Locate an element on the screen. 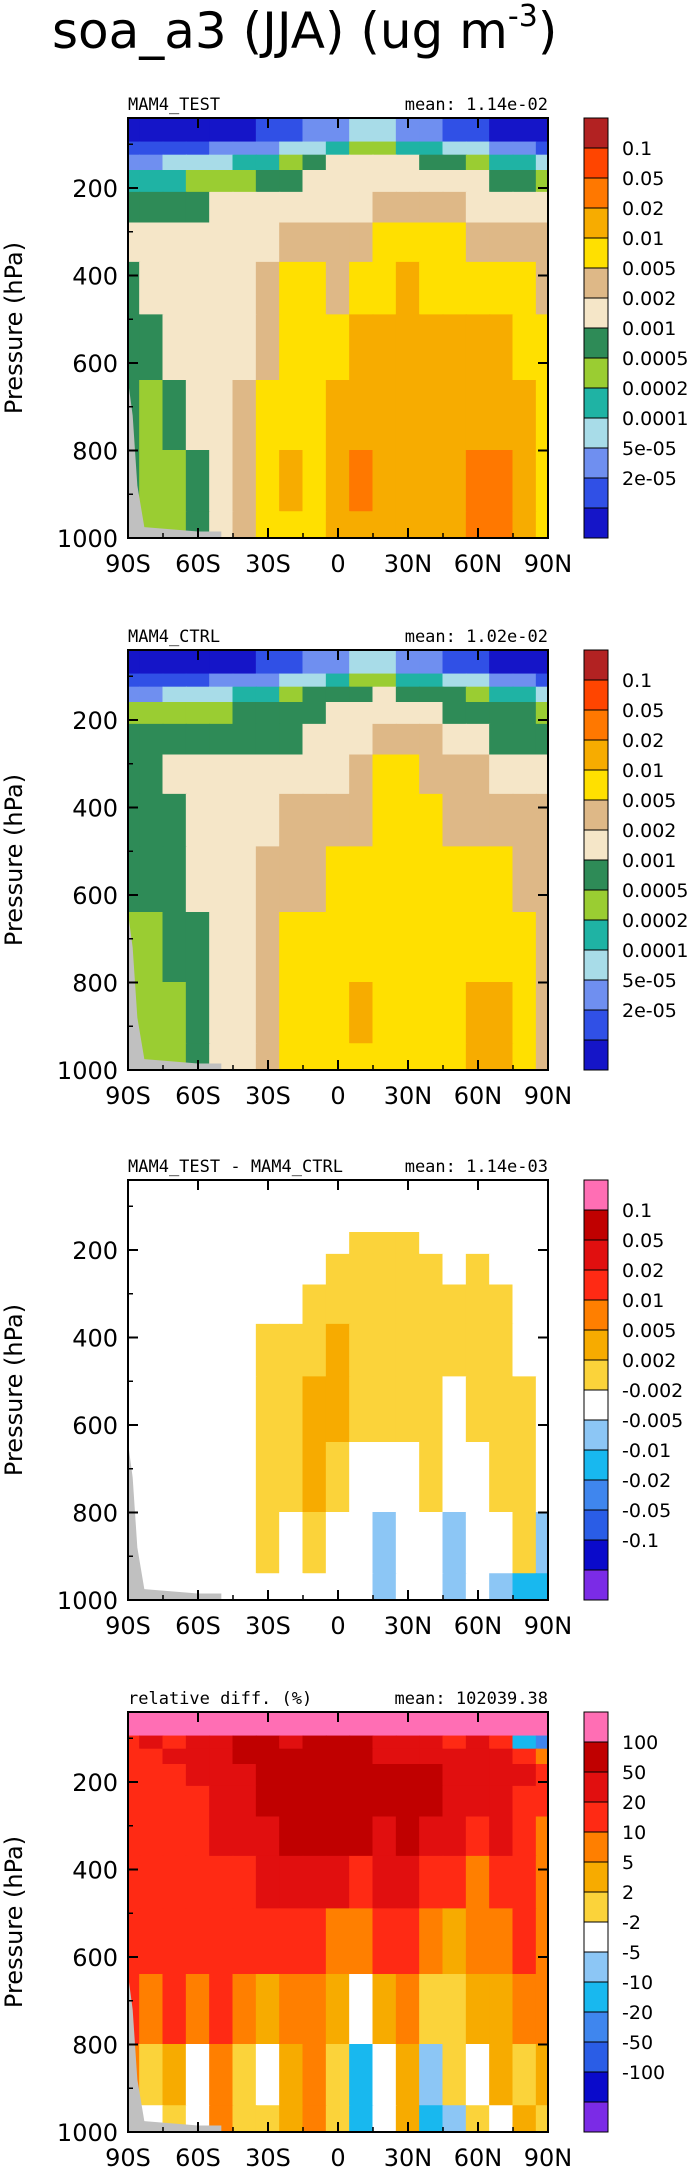 This screenshot has height=2175, width=689. colorbar-label: 5e-05 is located at coordinates (649, 981).